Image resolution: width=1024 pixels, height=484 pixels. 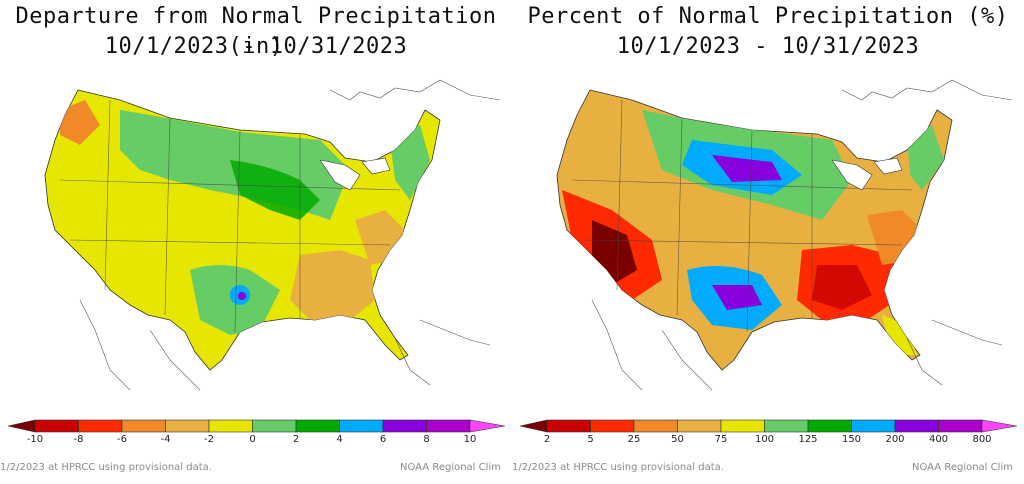 I want to click on map-title: Percent of Normal Precipitation (%), so click(x=768, y=16).